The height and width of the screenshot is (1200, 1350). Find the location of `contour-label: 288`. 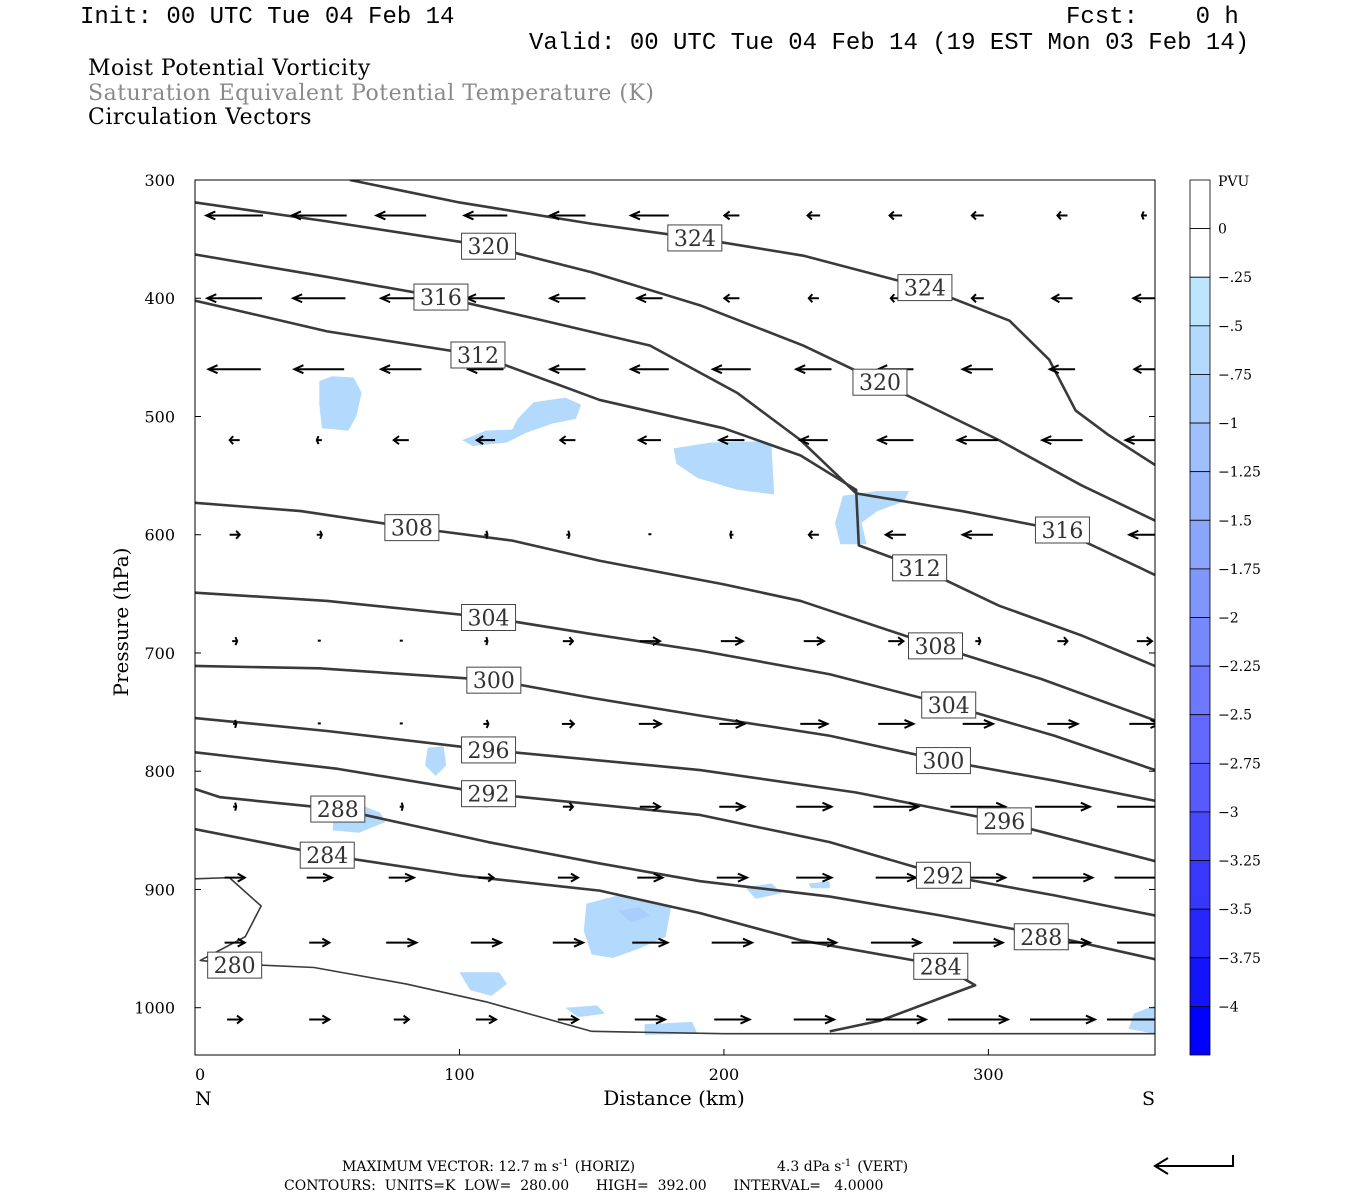

contour-label: 288 is located at coordinates (1041, 937).